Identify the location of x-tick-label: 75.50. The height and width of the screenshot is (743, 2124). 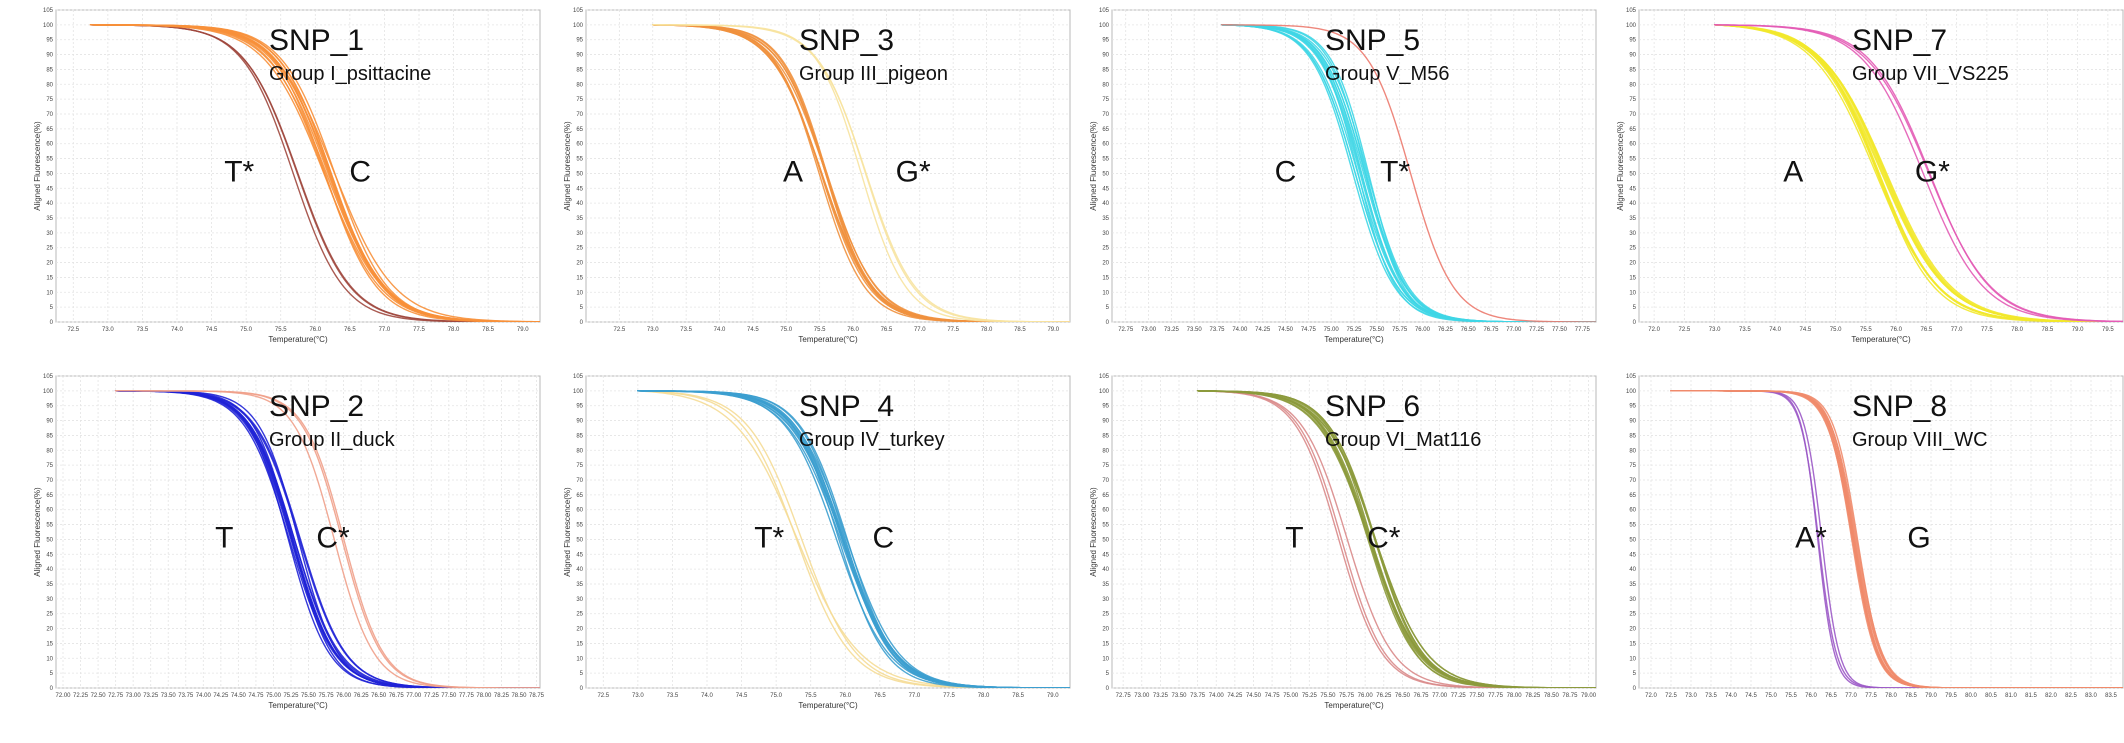
(309, 696).